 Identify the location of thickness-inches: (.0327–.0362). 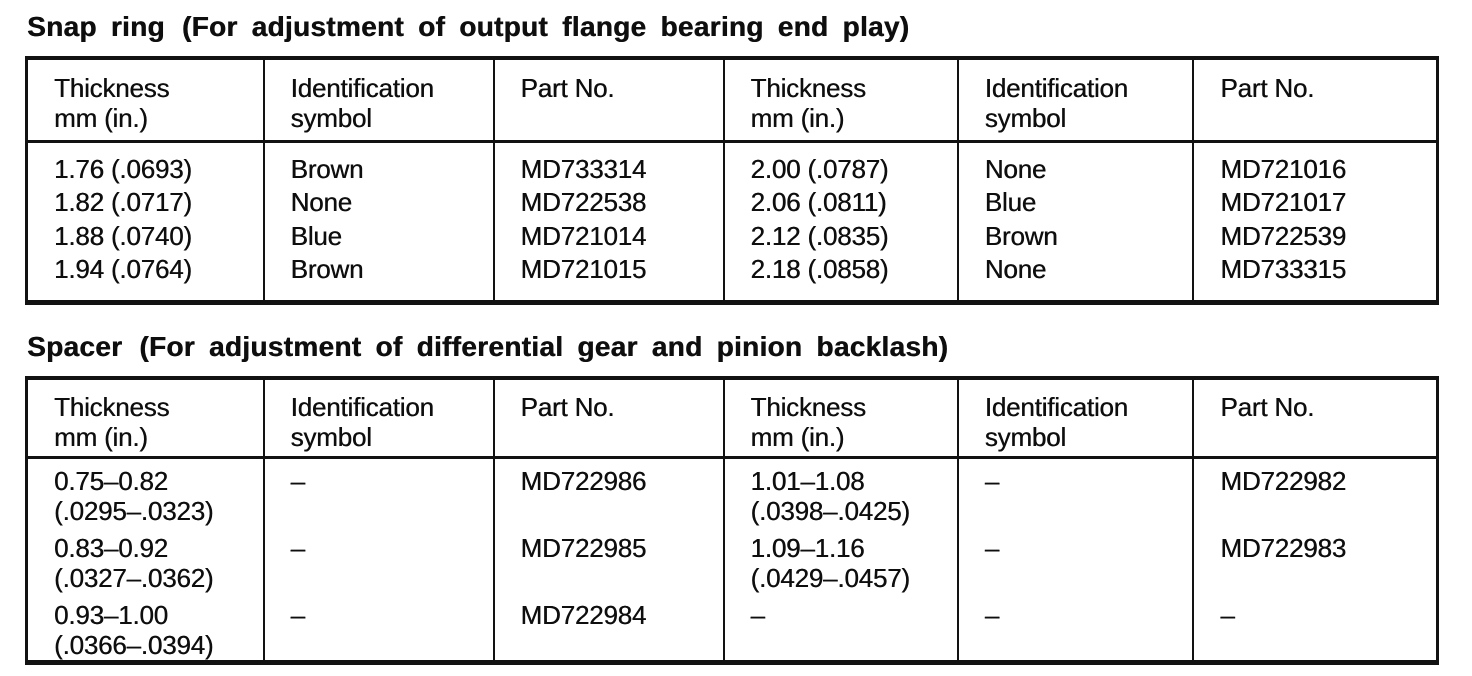
(134, 578).